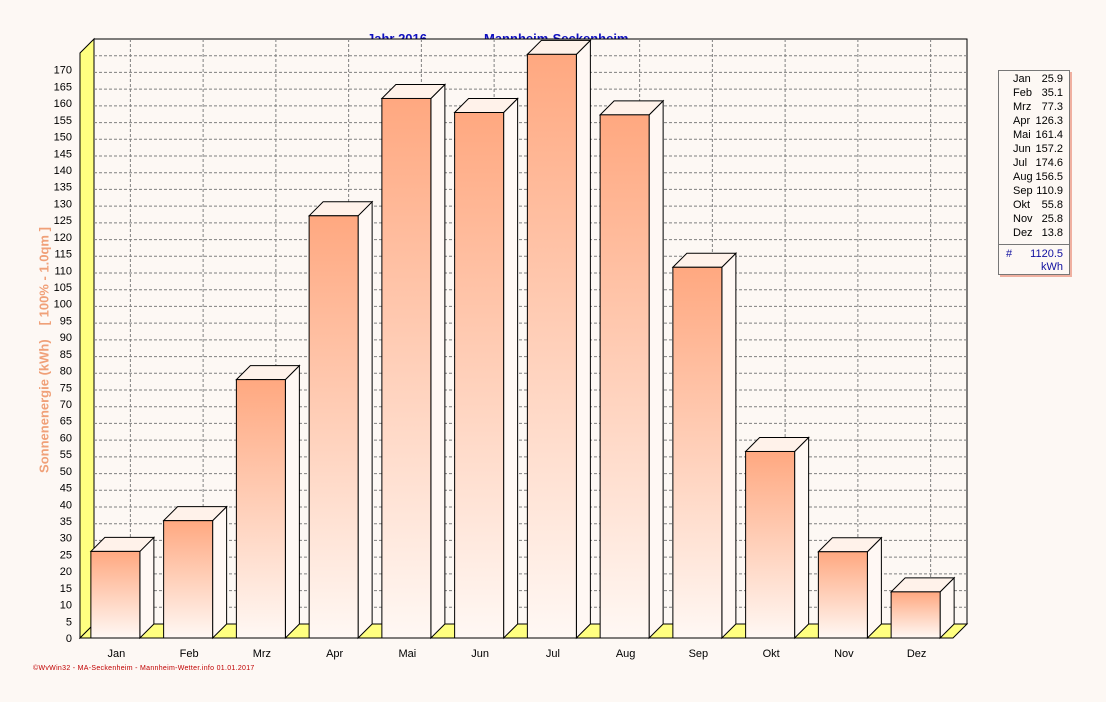 This screenshot has width=1106, height=702. I want to click on legend-value: 156.5, so click(1049, 177).